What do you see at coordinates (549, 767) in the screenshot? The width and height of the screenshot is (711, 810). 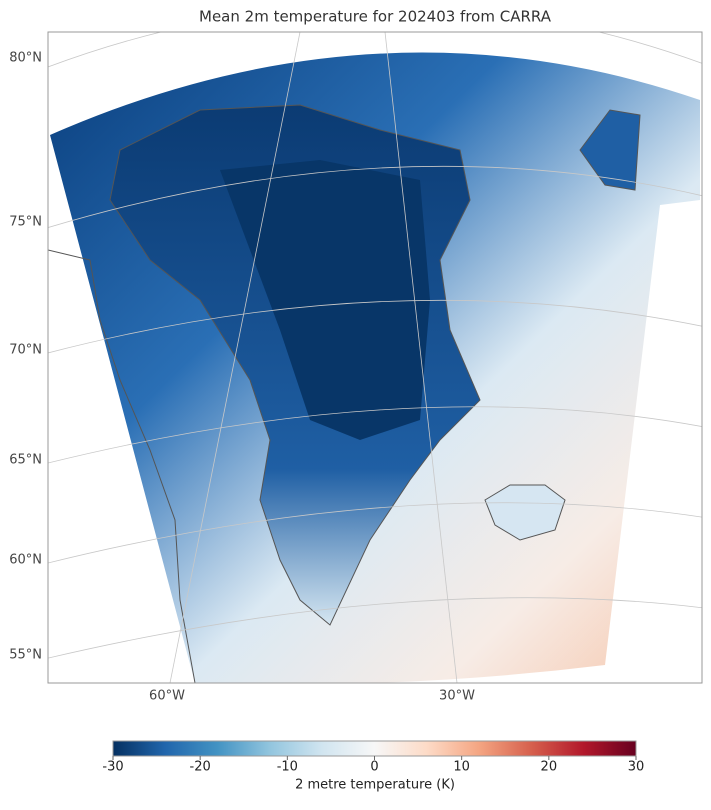 I see `colorbar-tick-label: 20` at bounding box center [549, 767].